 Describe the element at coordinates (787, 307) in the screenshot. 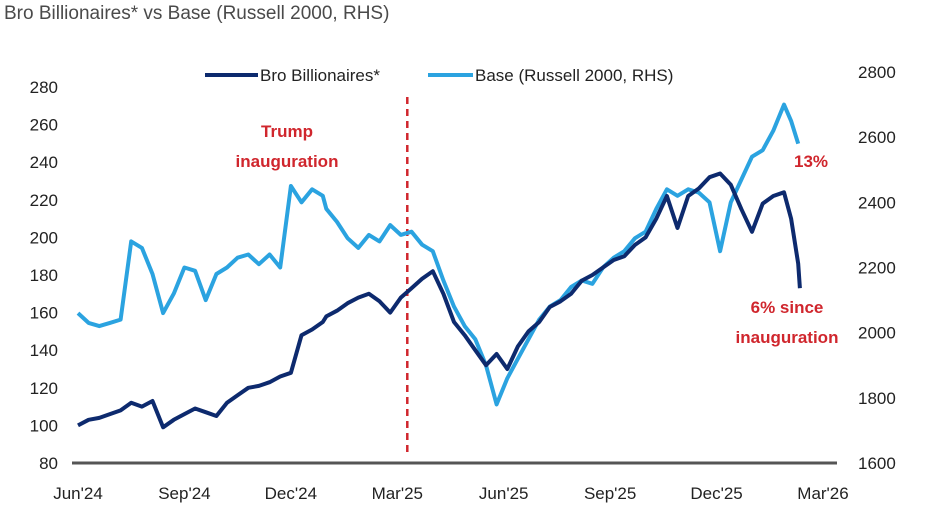

I see `annotation-bro-line1: 6% since` at that location.